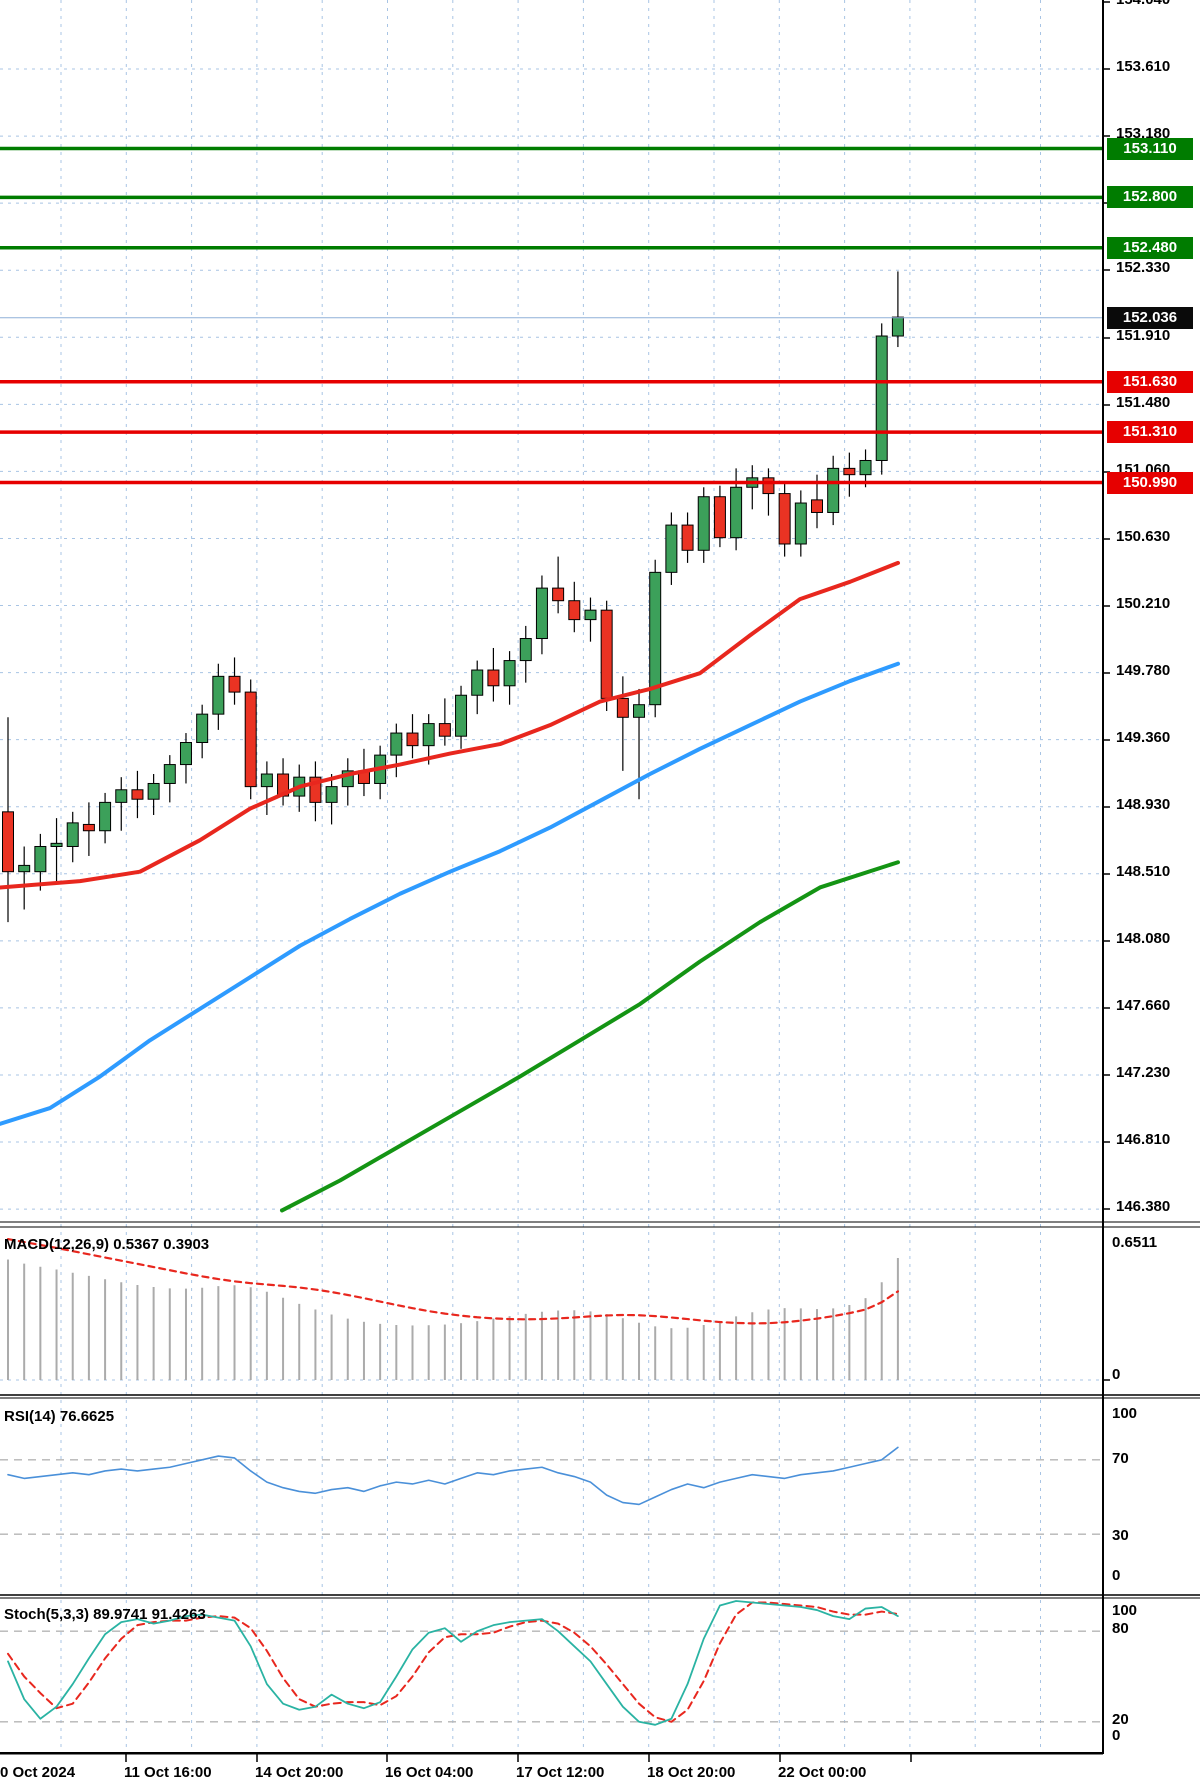 Image resolution: width=1200 pixels, height=1792 pixels. Describe the element at coordinates (168, 1772) in the screenshot. I see `x-axis-label: 11 Oct 16:00` at that location.